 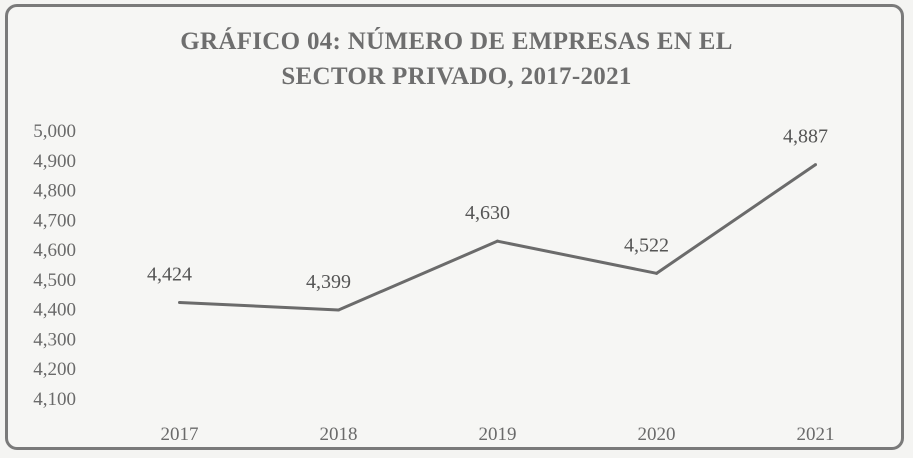 I want to click on y-tick-label: 4,900, so click(x=54, y=161).